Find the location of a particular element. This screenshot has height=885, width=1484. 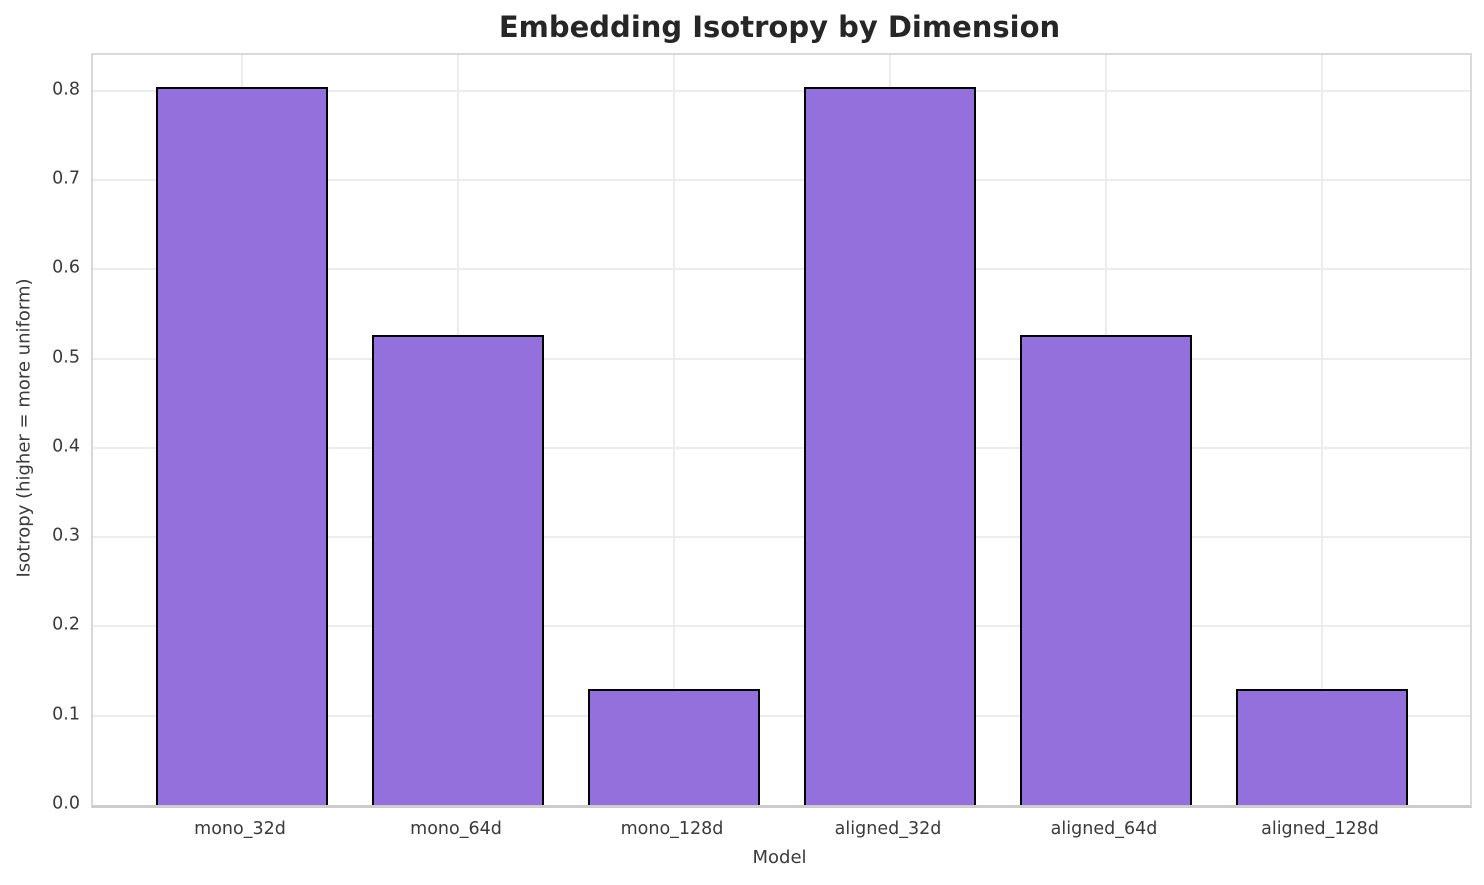

y-tick-label: 0.2 is located at coordinates (66, 624).